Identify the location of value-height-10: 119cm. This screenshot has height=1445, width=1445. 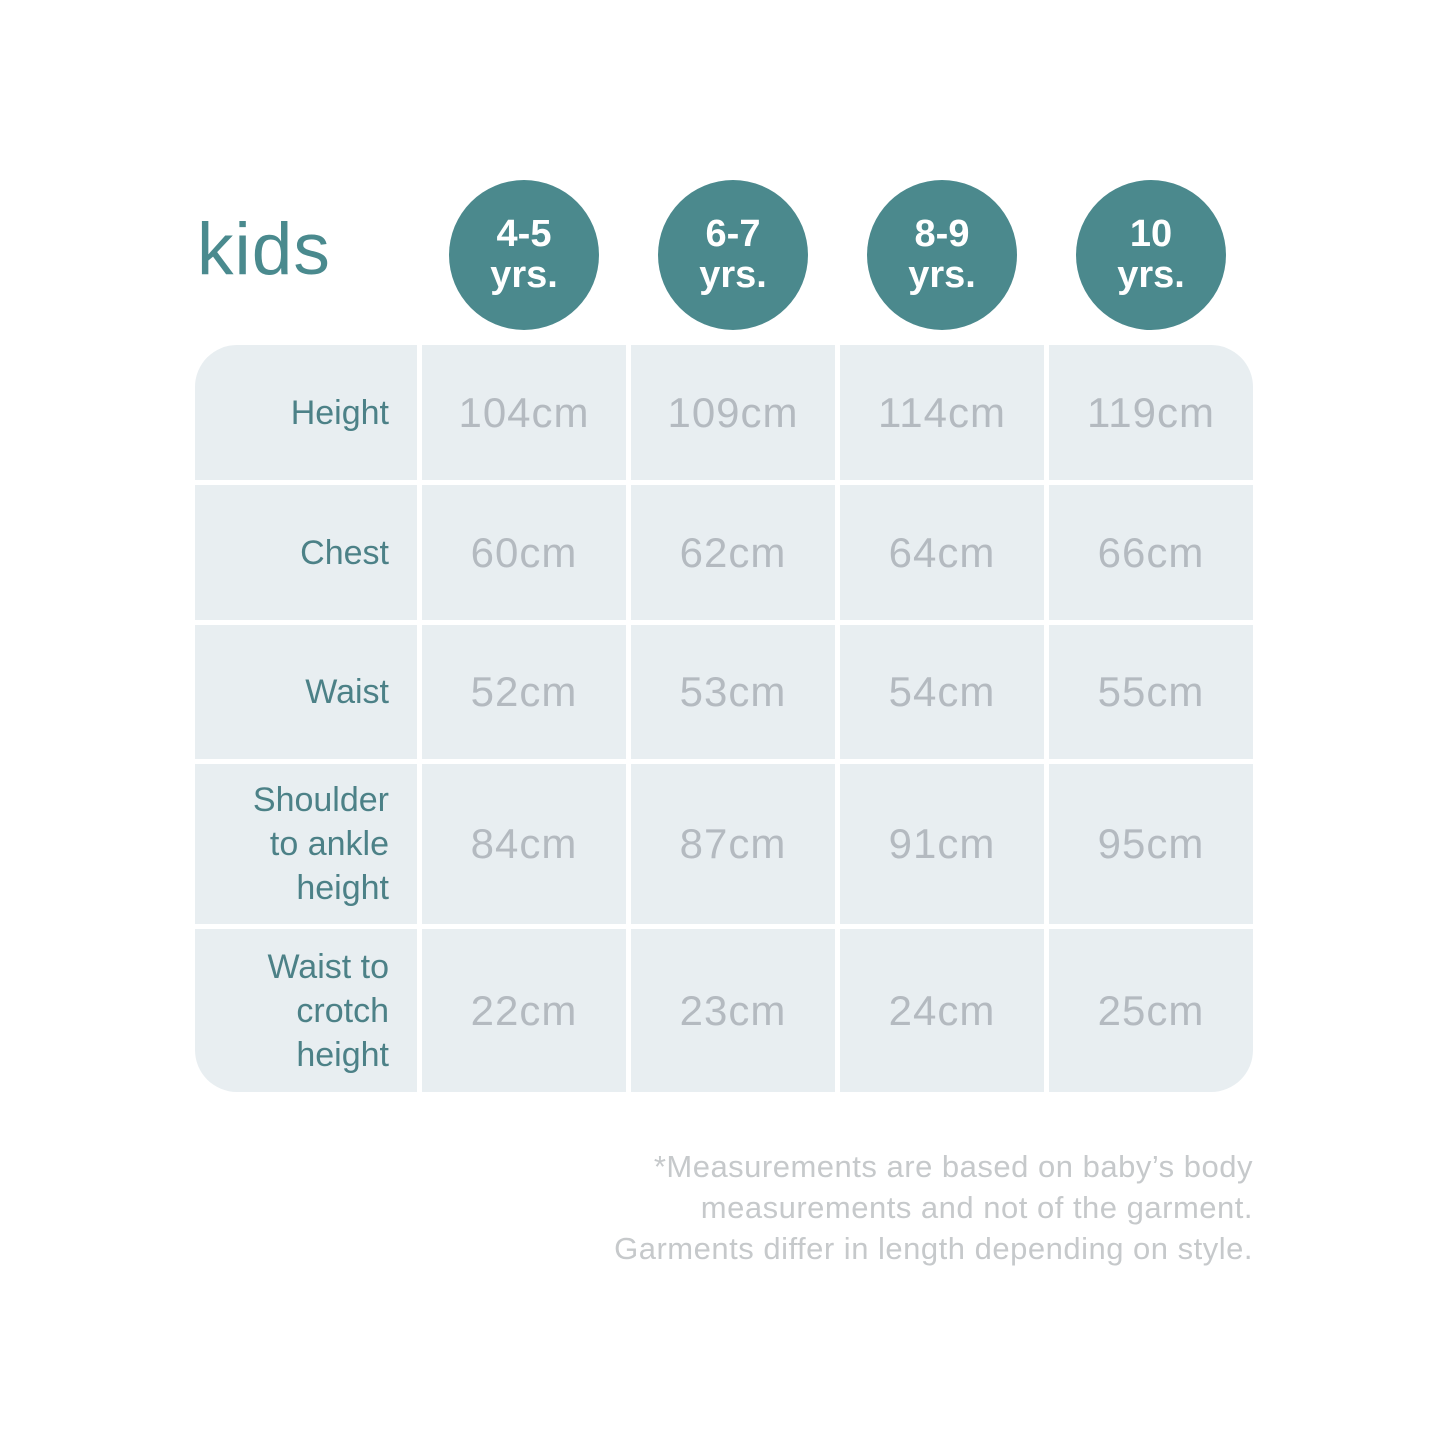
(1151, 412).